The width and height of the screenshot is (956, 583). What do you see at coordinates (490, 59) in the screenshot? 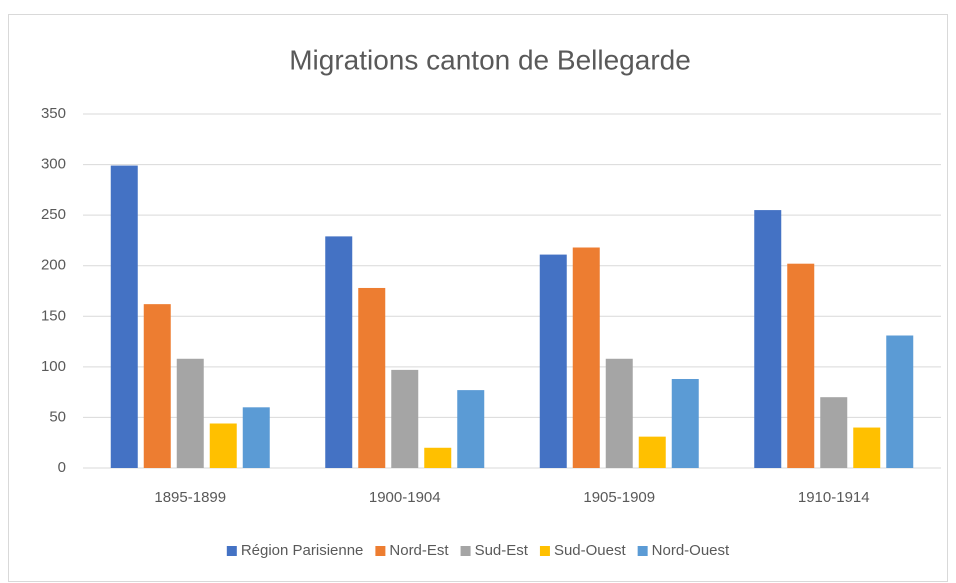
I see `chart-title: Migrations canton de Bellegarde` at bounding box center [490, 59].